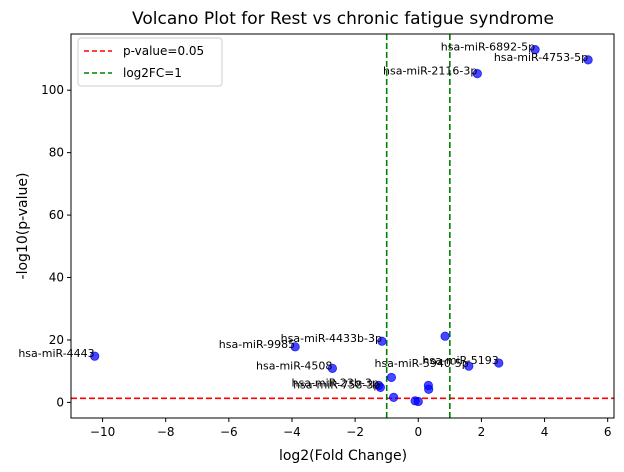 The height and width of the screenshot is (472, 624). Describe the element at coordinates (102, 432) in the screenshot. I see `x-tick-label: −10` at that location.